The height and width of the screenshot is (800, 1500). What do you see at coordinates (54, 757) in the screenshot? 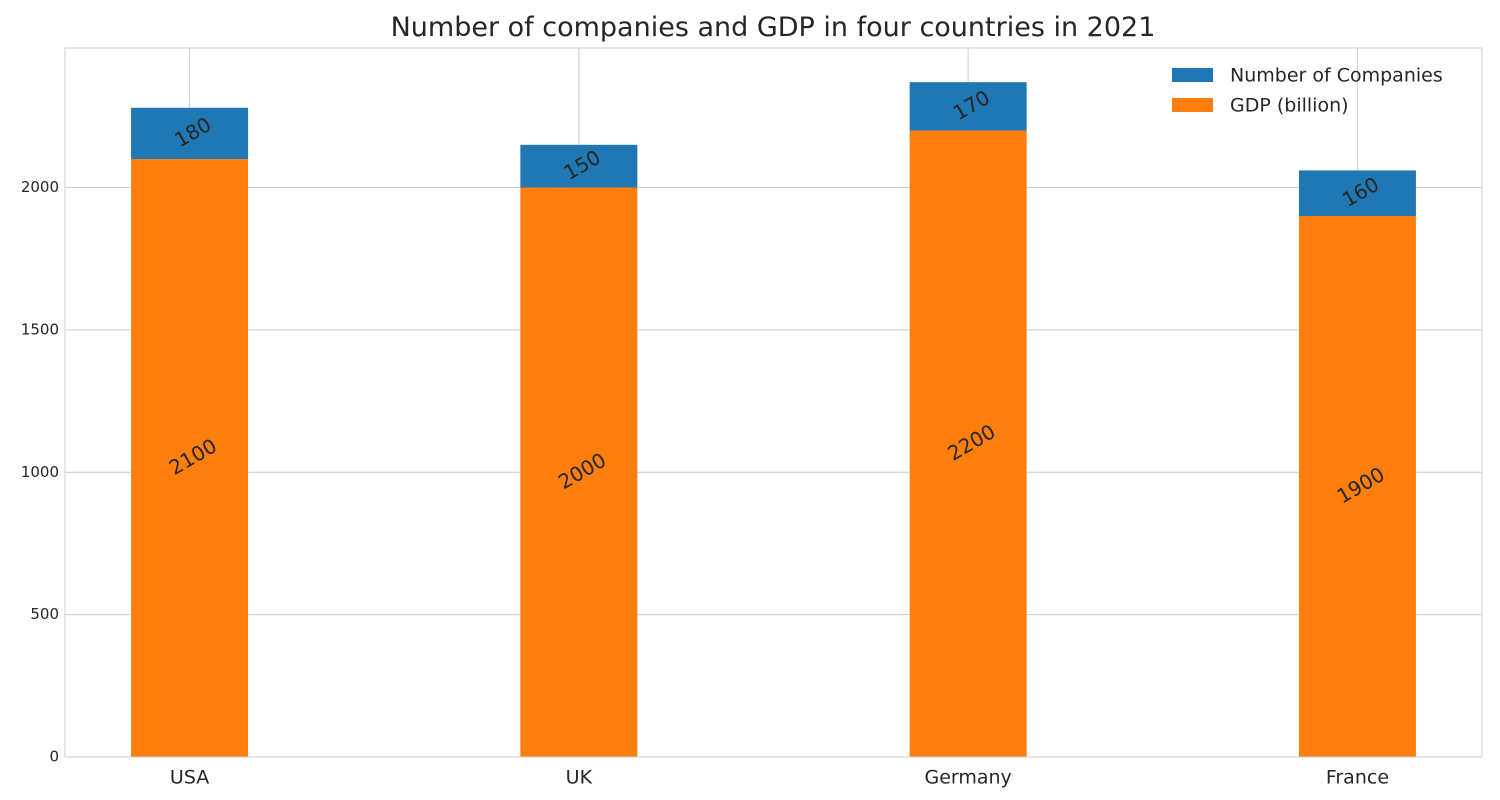
I see `y-tick-label: 0` at bounding box center [54, 757].